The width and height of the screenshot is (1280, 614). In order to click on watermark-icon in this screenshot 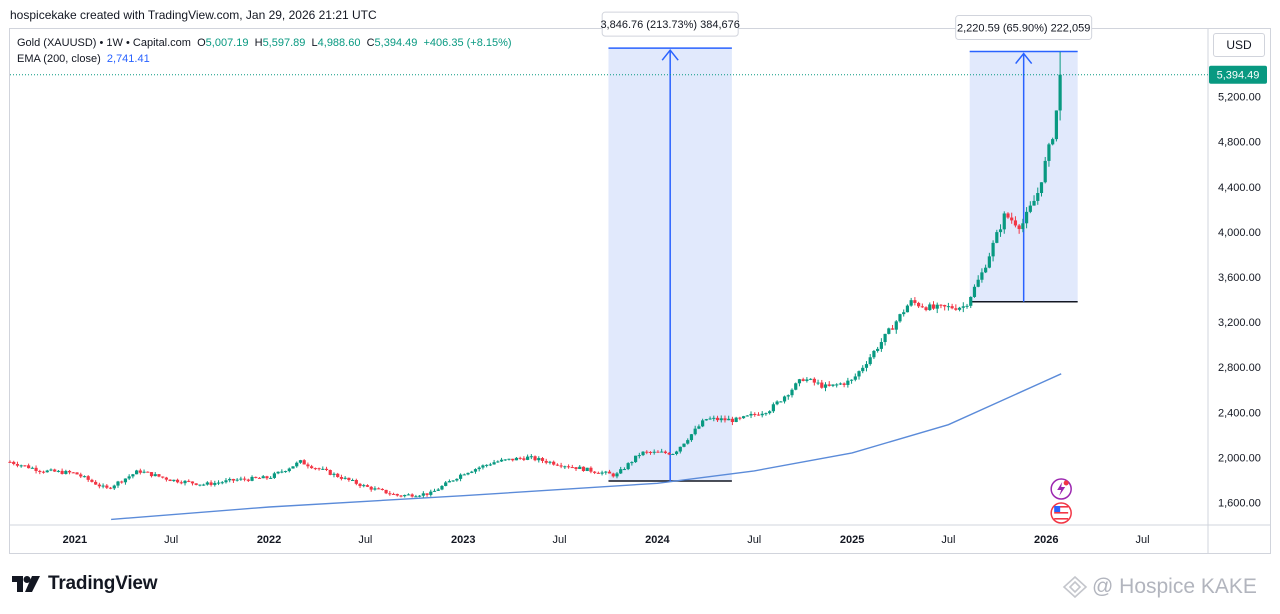, I will do `click(1075, 587)`.